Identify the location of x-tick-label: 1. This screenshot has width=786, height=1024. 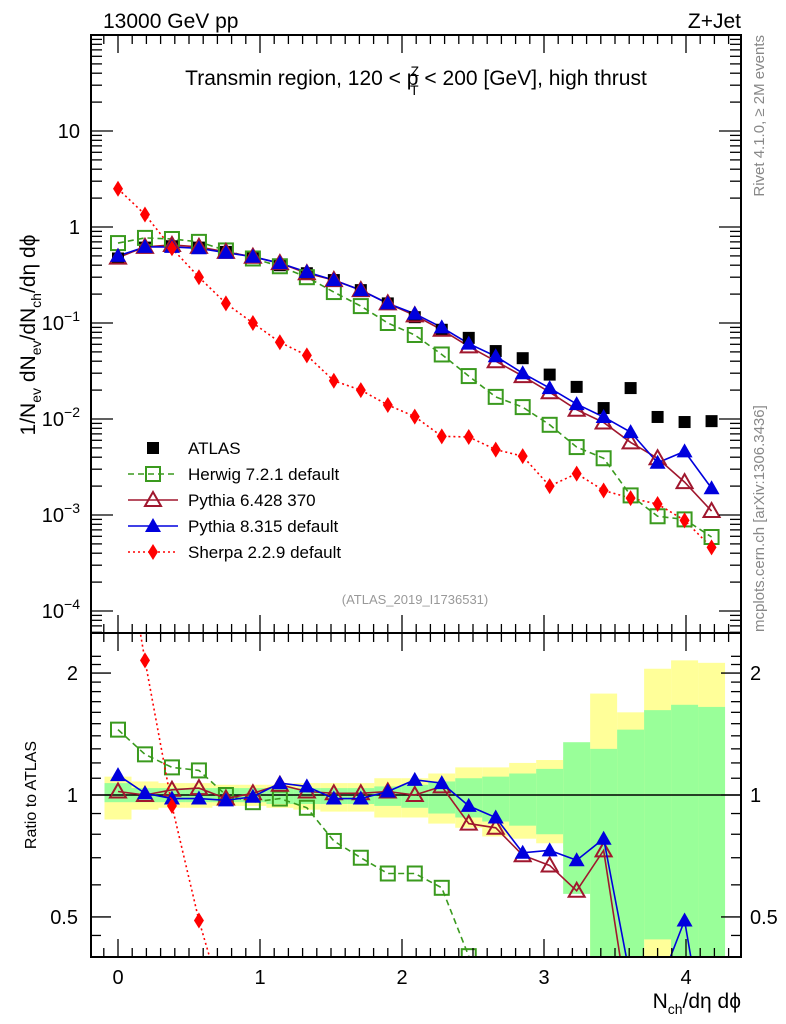
(259, 978).